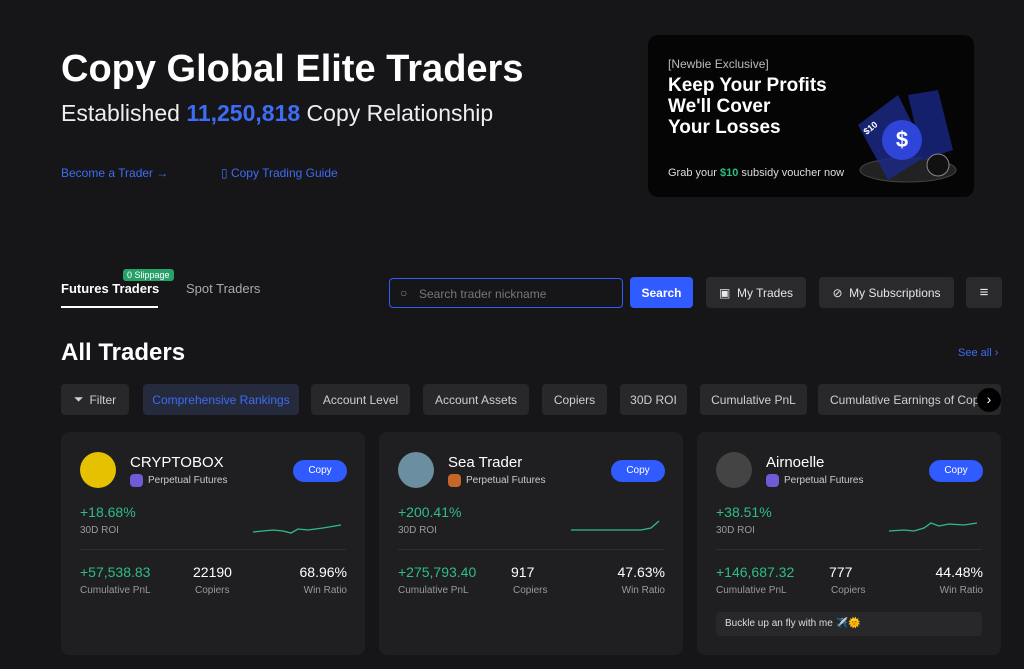 This screenshot has height=669, width=1024. Describe the element at coordinates (108, 512) in the screenshot. I see `roi-value: +18.68%` at that location.